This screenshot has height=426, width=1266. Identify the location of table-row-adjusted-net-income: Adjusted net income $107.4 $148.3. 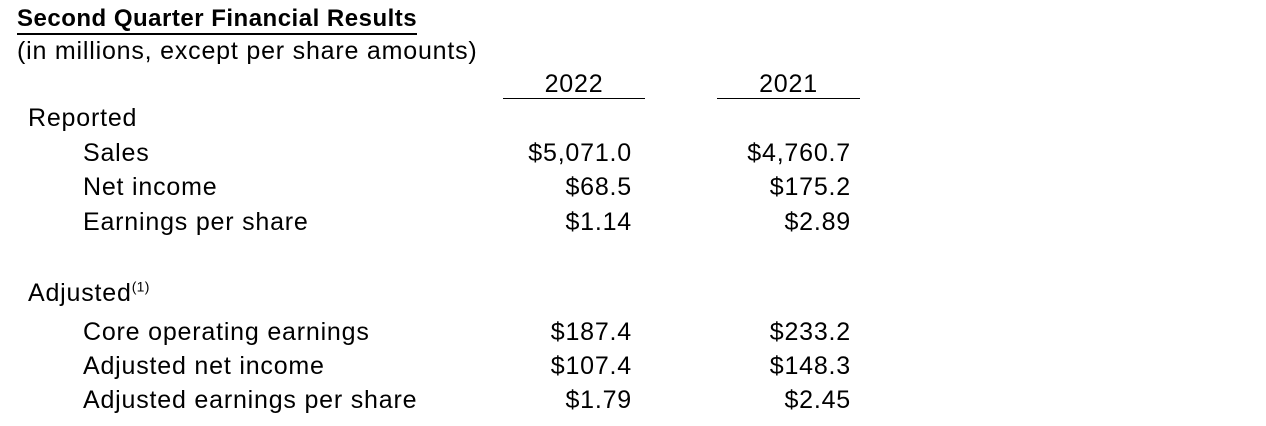
(633, 366).